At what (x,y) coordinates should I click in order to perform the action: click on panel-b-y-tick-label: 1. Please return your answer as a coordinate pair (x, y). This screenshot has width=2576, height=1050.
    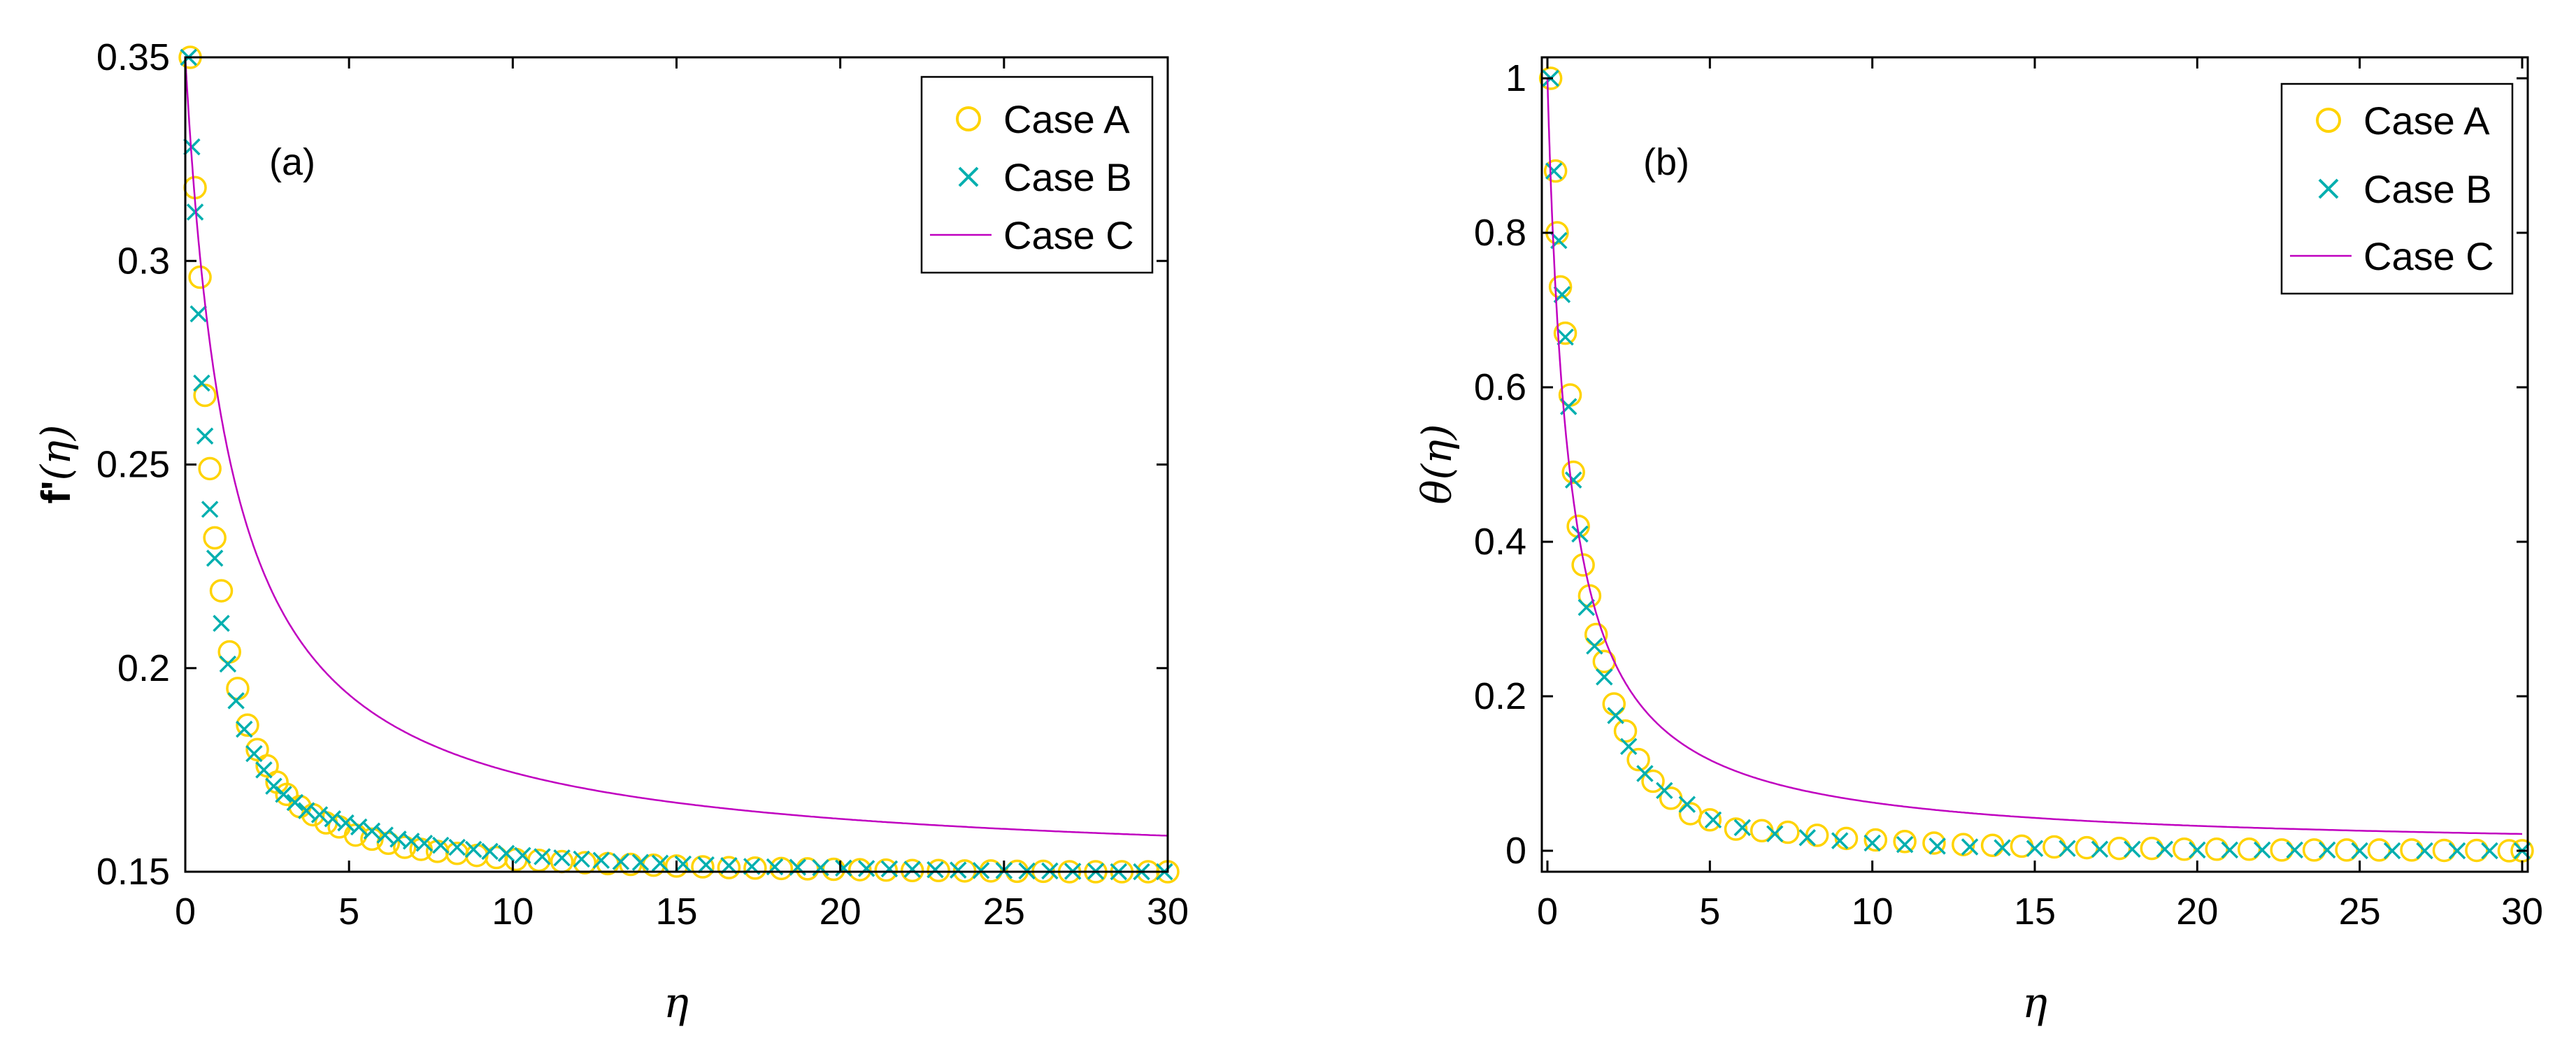
    Looking at the image, I should click on (1515, 78).